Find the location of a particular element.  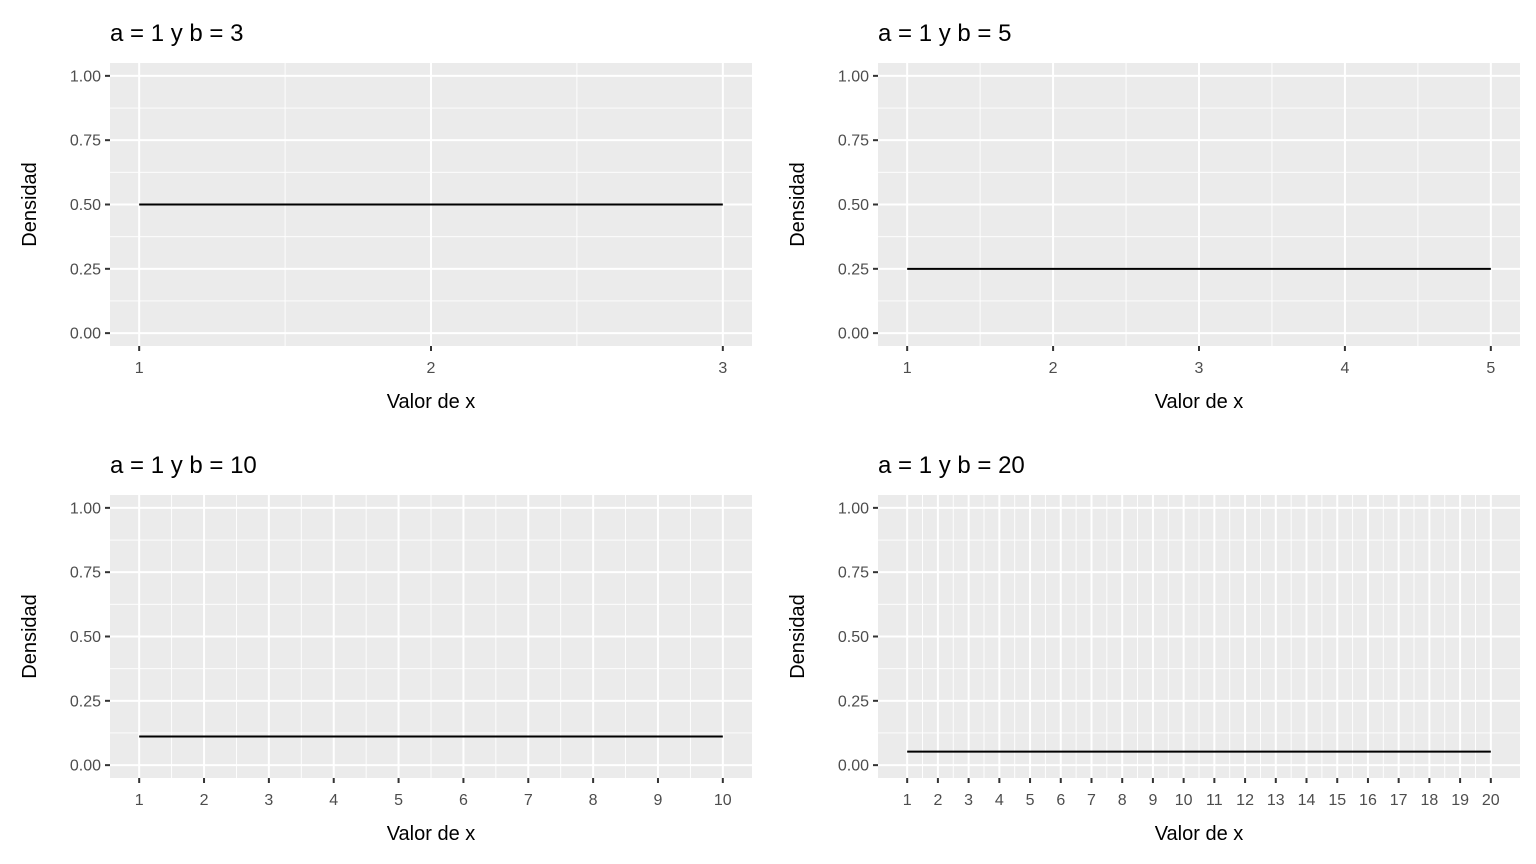

x-tick-label: 16 is located at coordinates (1368, 800).